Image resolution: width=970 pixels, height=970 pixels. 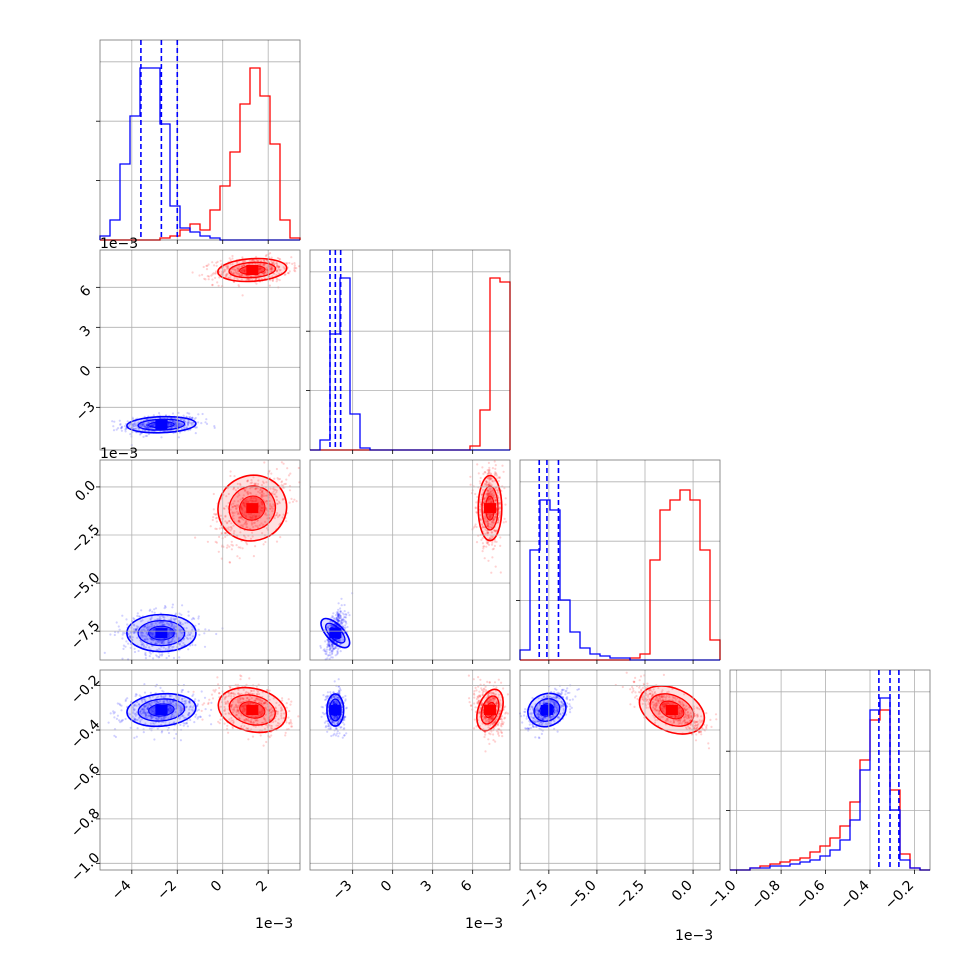 What do you see at coordinates (252, 508) in the screenshot?
I see `density-contours` at bounding box center [252, 508].